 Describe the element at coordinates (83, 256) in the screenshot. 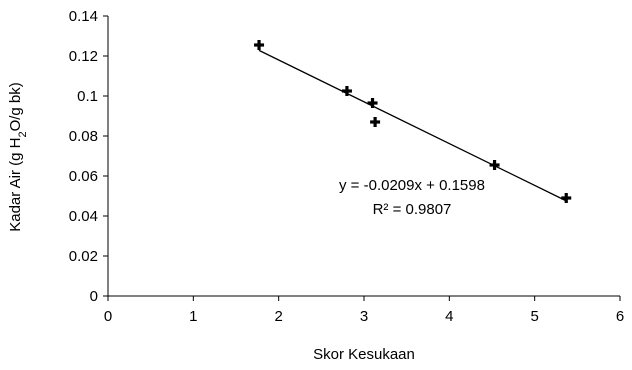

I see `y-tick-label: 0.02` at that location.